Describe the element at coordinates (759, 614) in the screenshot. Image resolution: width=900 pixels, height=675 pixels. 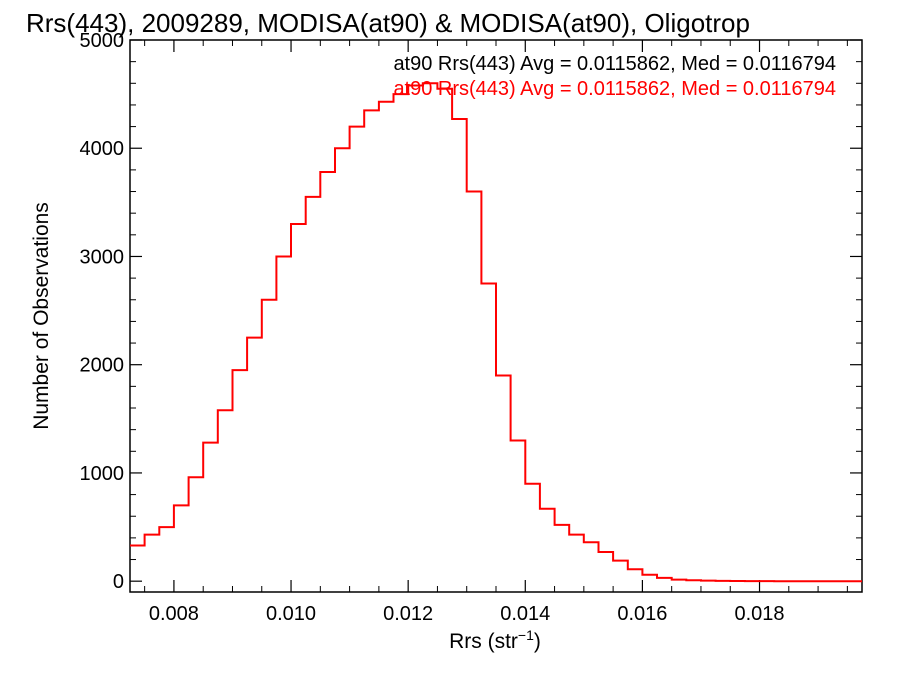
I see `x-tick-label: 0.018` at that location.